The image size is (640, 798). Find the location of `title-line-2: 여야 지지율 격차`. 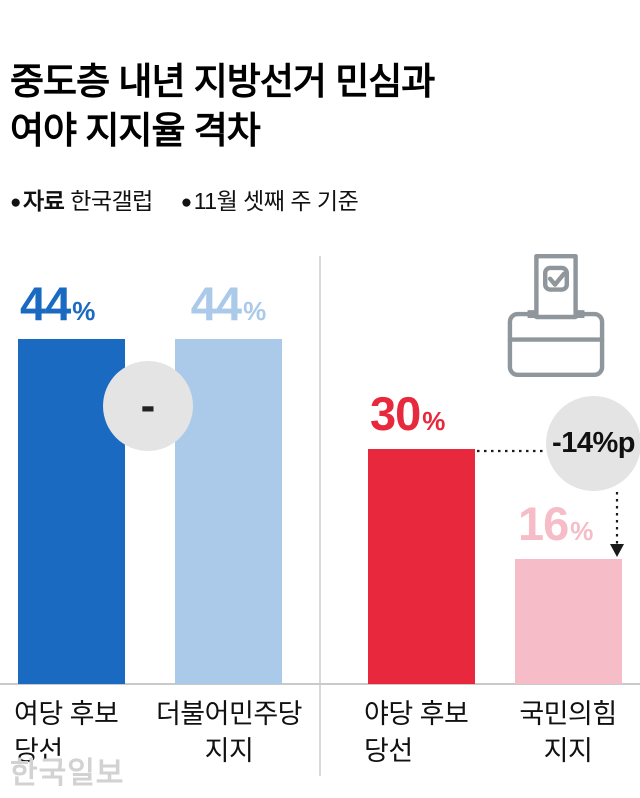

title-line-2: 여야 지지율 격차 is located at coordinates (135, 130).